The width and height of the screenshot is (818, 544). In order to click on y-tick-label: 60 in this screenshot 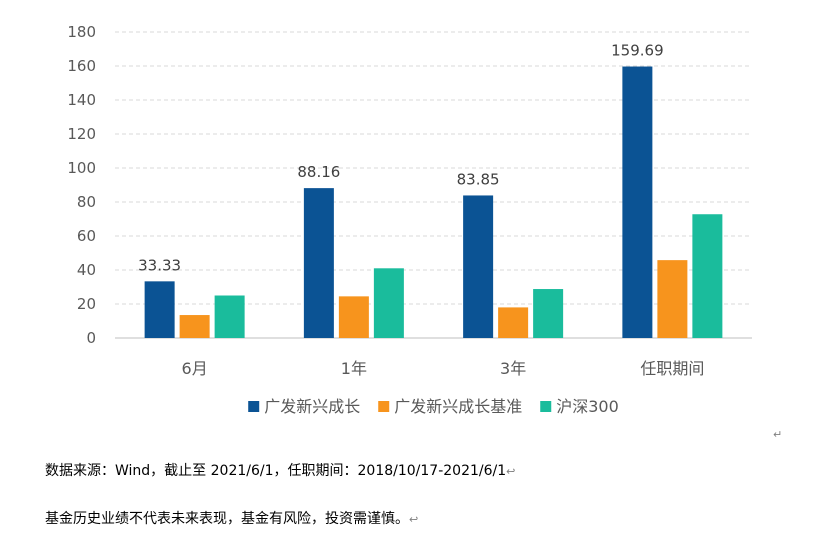, I will do `click(86, 236)`.